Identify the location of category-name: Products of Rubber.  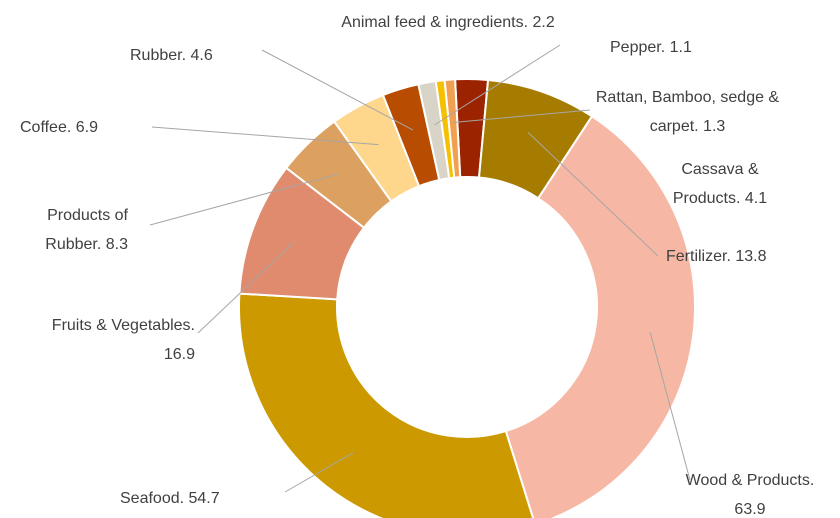
(86, 230).